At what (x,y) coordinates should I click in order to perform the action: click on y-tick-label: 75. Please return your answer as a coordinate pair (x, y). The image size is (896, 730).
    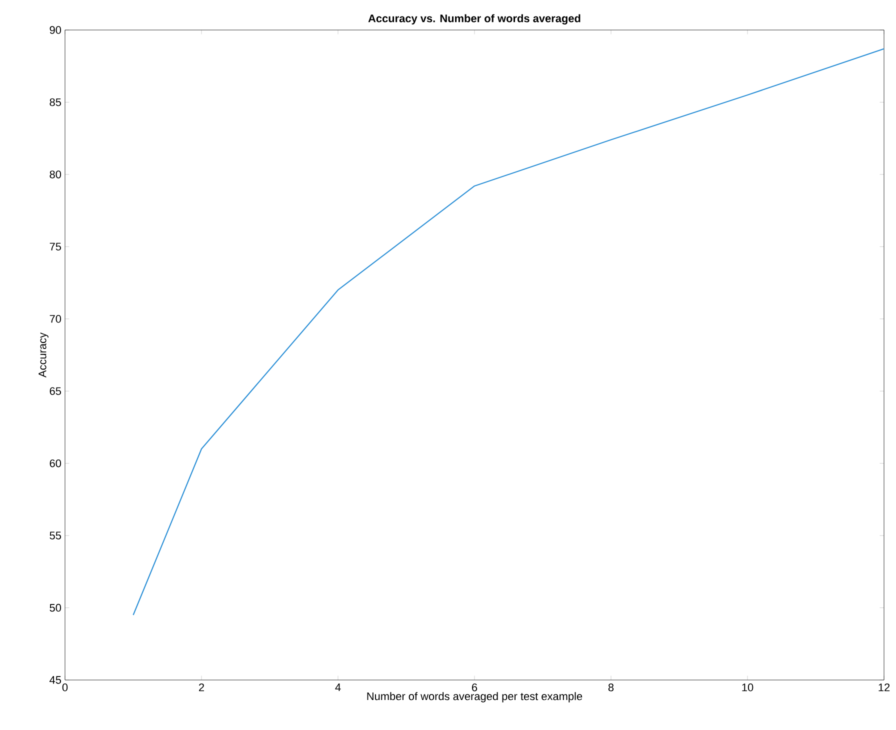
    Looking at the image, I should click on (56, 246).